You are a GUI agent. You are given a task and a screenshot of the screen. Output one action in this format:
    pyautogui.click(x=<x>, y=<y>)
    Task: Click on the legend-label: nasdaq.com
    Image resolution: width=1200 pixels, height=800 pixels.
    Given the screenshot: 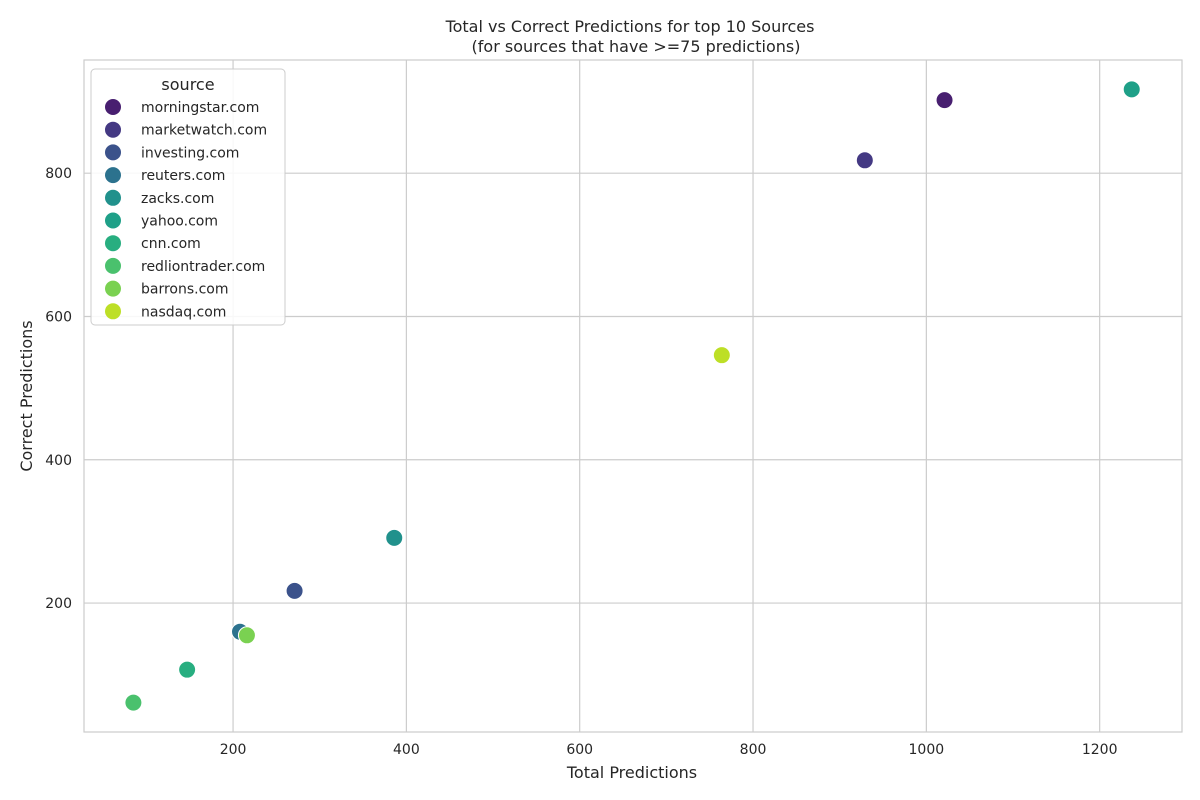 What is the action you would take?
    pyautogui.click(x=183, y=312)
    